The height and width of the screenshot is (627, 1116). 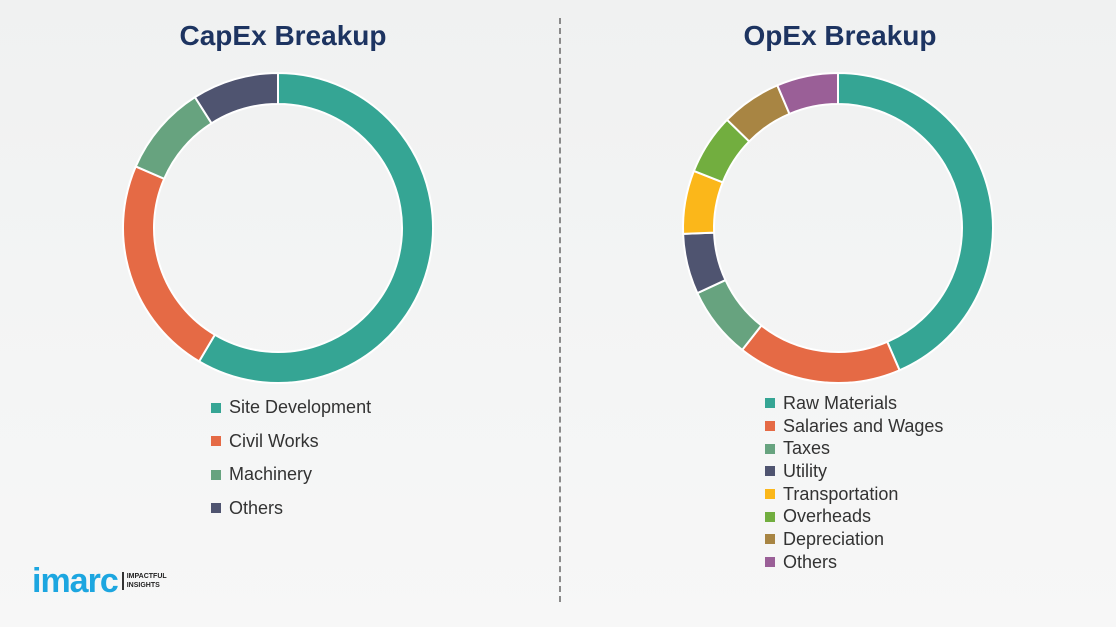 I want to click on legend-label: Overheads, so click(x=827, y=516).